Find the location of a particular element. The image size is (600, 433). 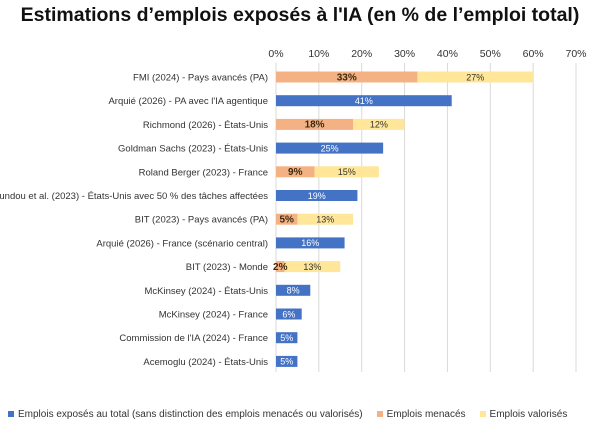

data-label: 15% is located at coordinates (347, 172).